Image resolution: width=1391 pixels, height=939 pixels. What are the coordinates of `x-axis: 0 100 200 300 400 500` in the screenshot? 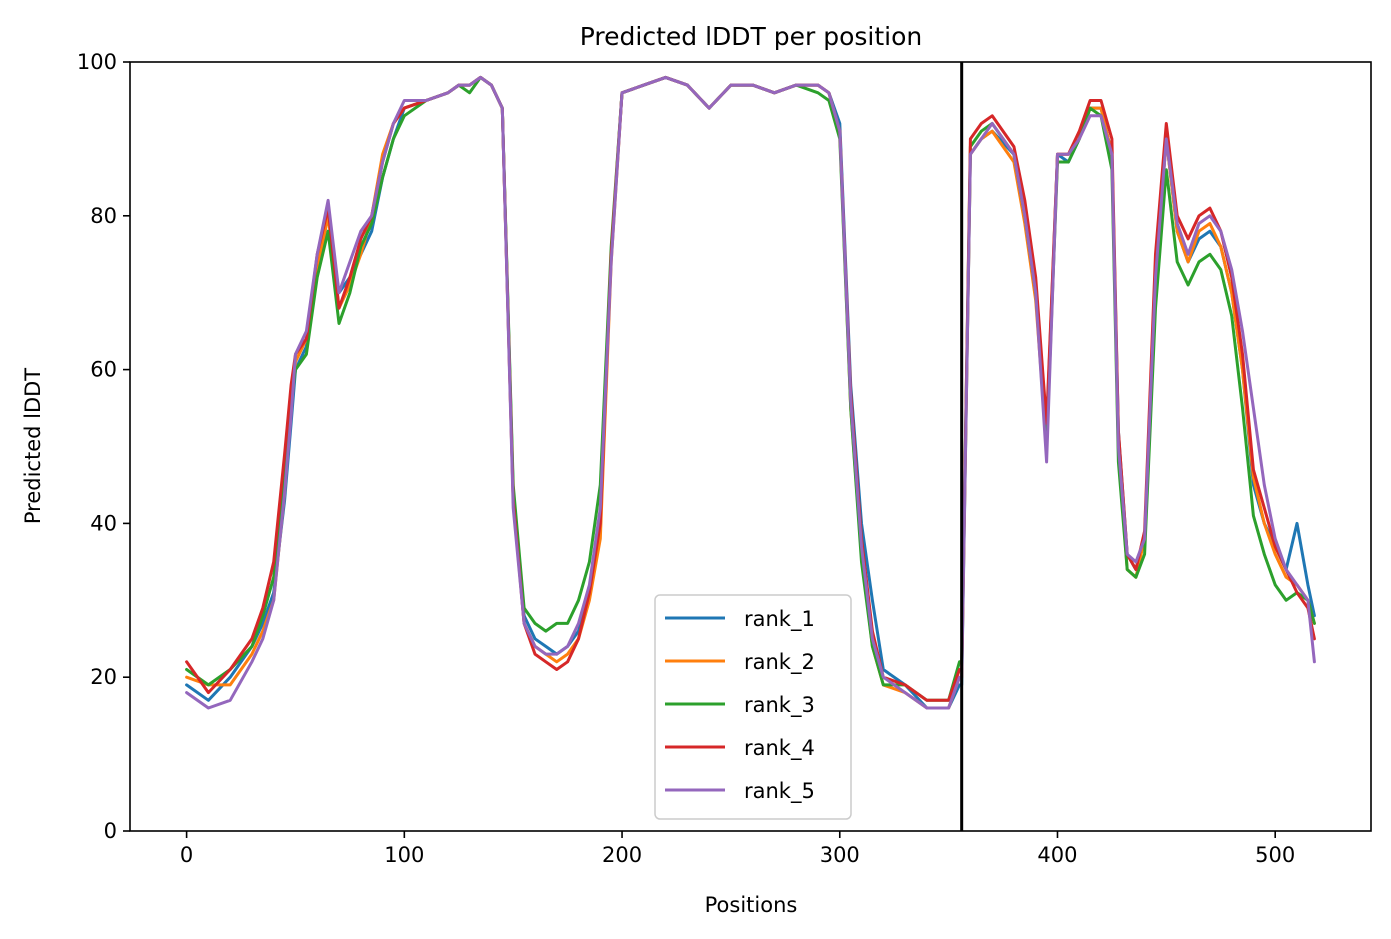 It's located at (737, 849).